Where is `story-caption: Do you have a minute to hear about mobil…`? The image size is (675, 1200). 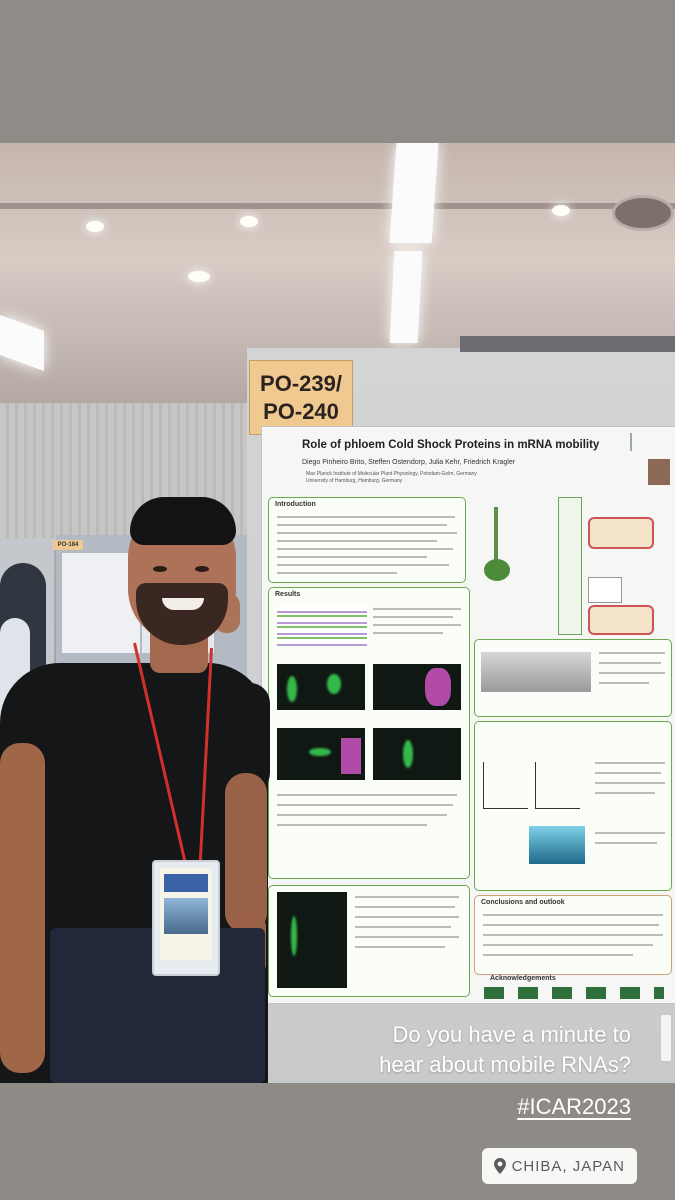
story-caption: Do you have a minute to hear about mobil… is located at coordinates (486, 1050).